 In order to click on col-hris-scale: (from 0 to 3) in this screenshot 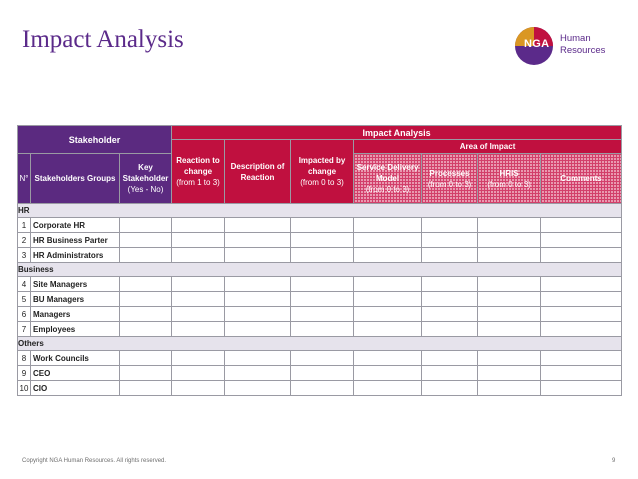, I will do `click(509, 184)`.